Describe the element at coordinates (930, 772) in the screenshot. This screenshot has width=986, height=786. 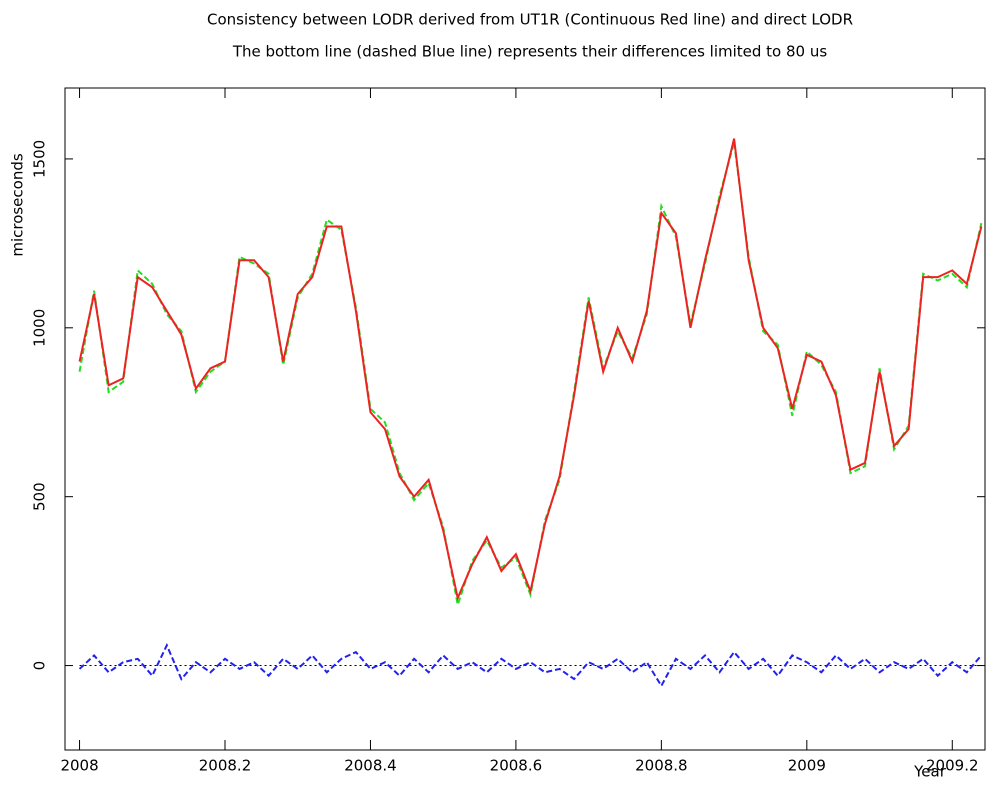
I see `x-axis-label: Year` at that location.